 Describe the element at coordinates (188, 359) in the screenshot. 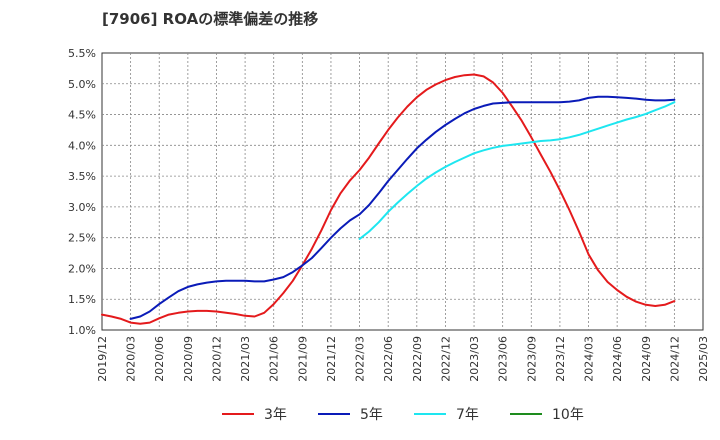

I see `x-tick-label: 2020/09` at that location.